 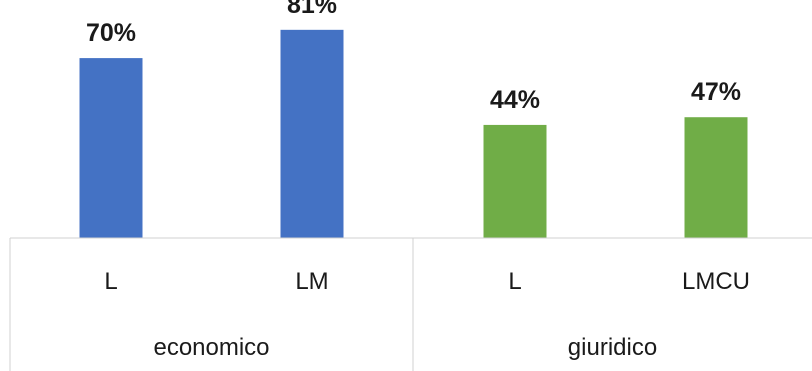 What do you see at coordinates (716, 92) in the screenshot?
I see `data-label: 47%` at bounding box center [716, 92].